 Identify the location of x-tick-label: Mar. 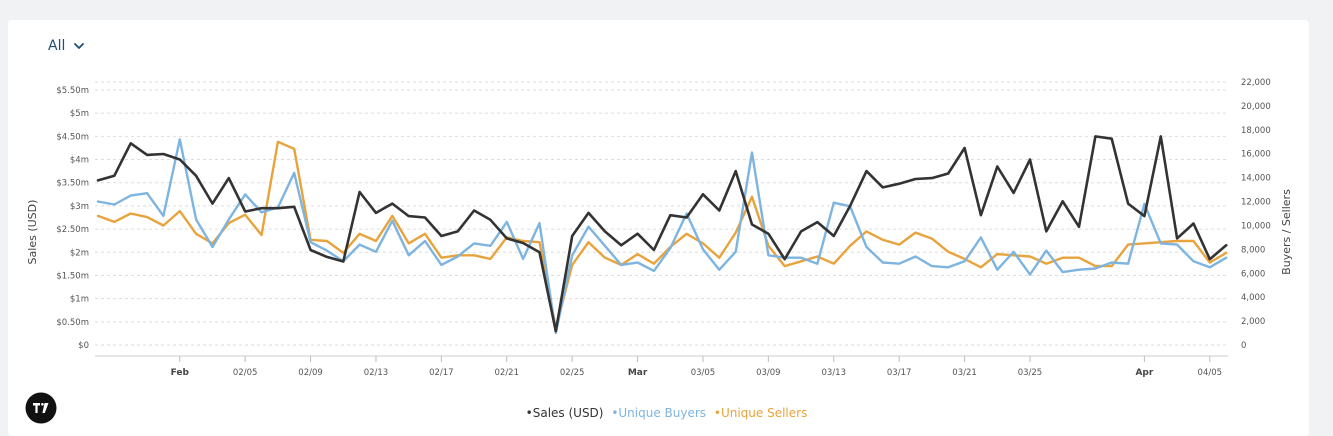
(638, 373).